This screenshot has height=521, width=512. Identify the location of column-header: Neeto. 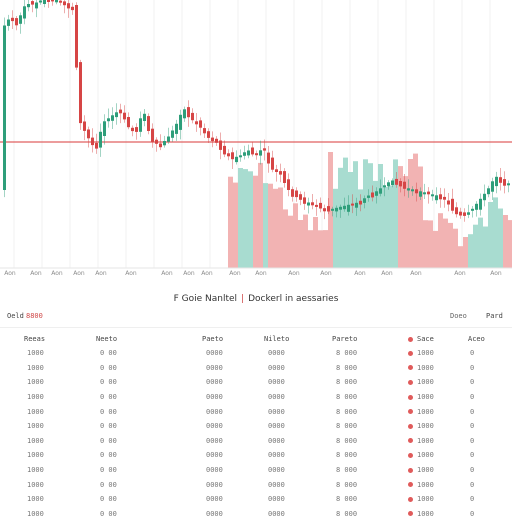
(107, 339).